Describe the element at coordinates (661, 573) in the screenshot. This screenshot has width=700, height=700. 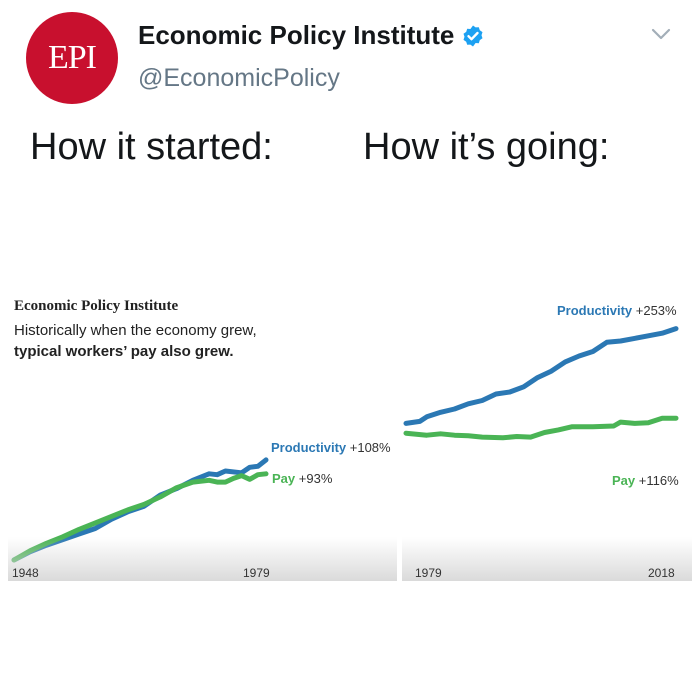
I see `tick-right-end: 2018` at that location.